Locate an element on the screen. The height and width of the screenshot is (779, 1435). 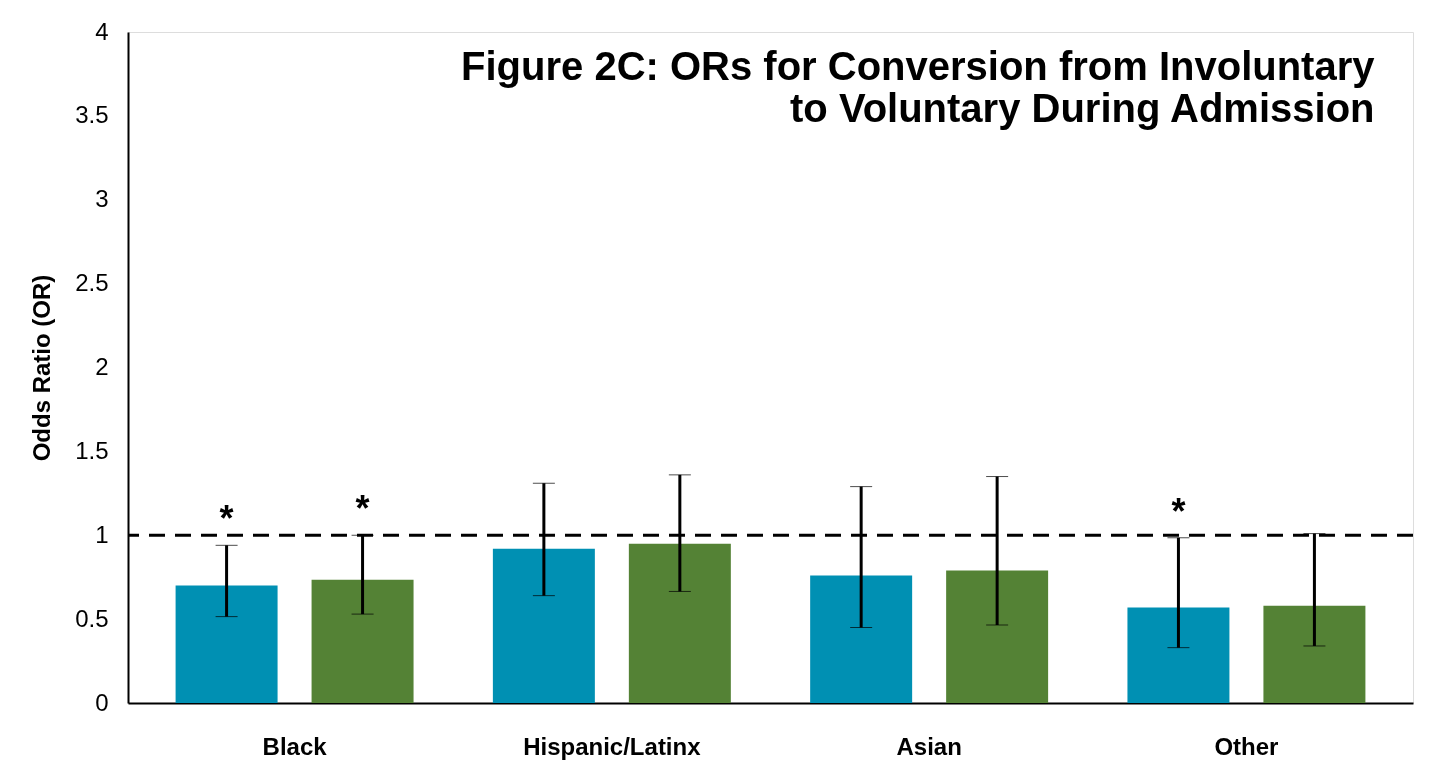
y-tick-label: 3 is located at coordinates (102, 199).